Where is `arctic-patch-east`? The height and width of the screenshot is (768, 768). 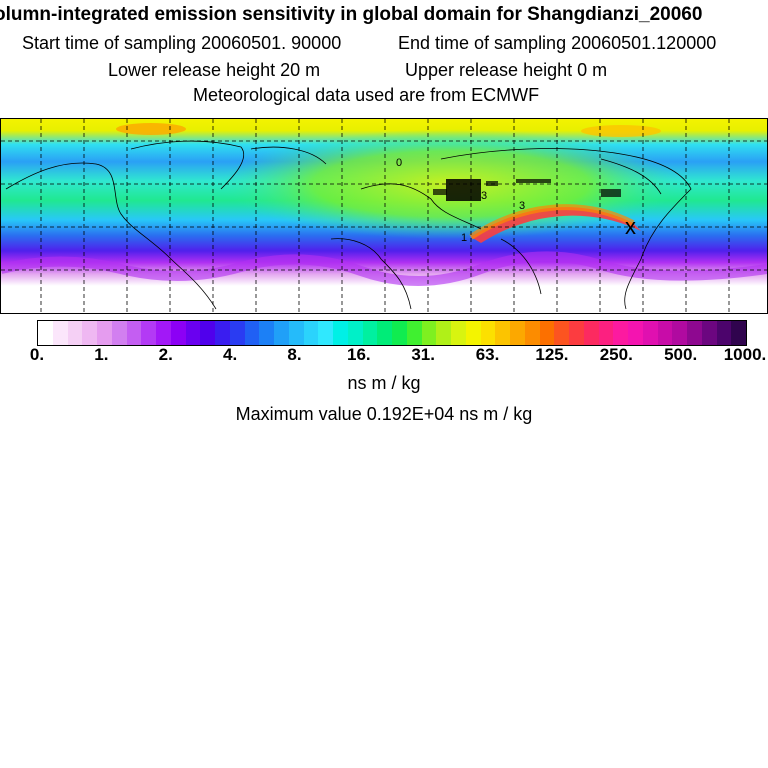 arctic-patch-east is located at coordinates (621, 131).